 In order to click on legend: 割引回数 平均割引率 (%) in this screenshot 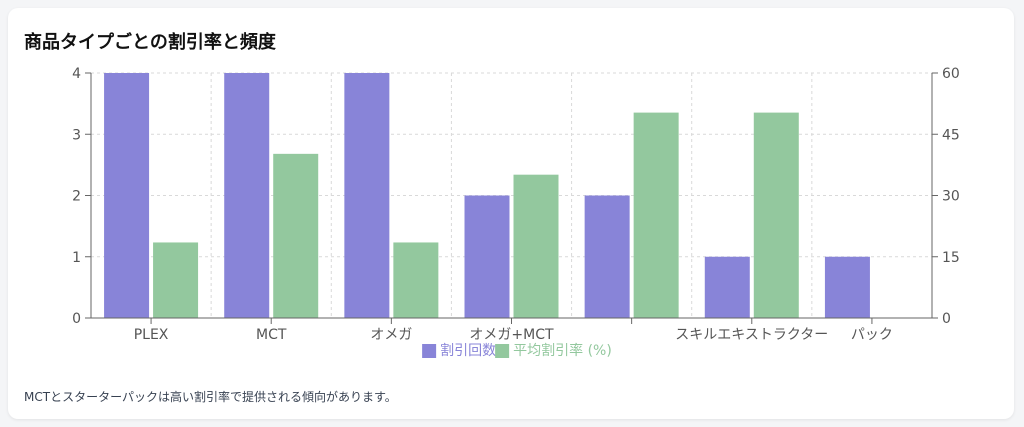, I will do `click(517, 350)`.